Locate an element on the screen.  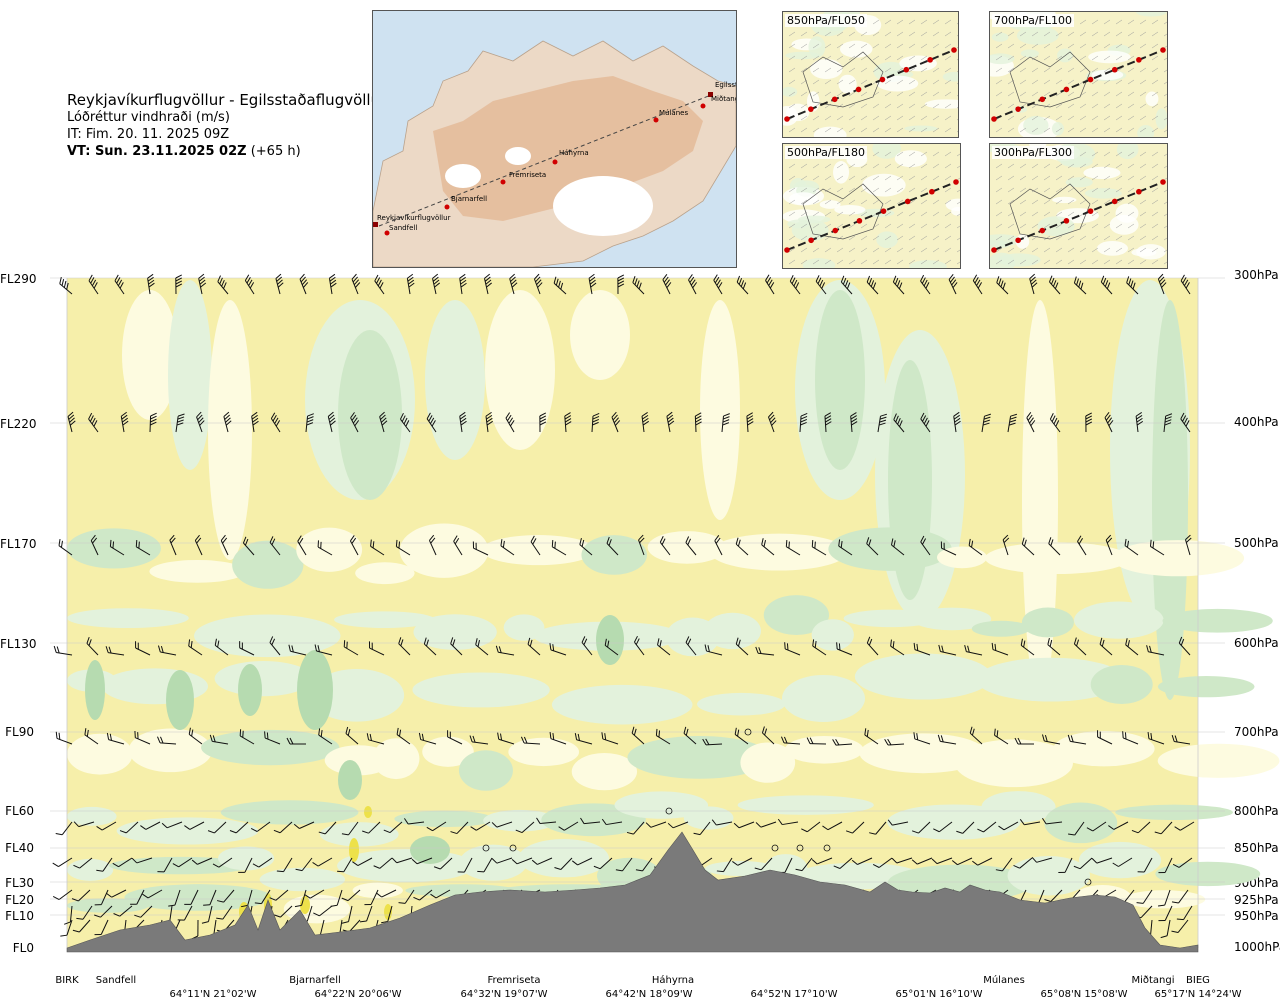
waypoint-fremriseta: Fremriseta is located at coordinates (514, 980).